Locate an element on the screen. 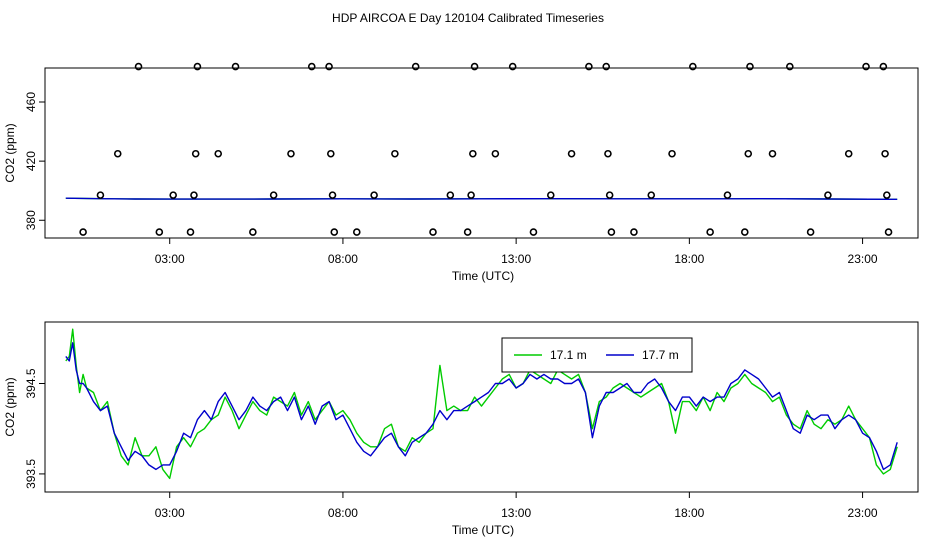  bottom-y-axis-label: CO2 (ppm) is located at coordinates (10, 406).